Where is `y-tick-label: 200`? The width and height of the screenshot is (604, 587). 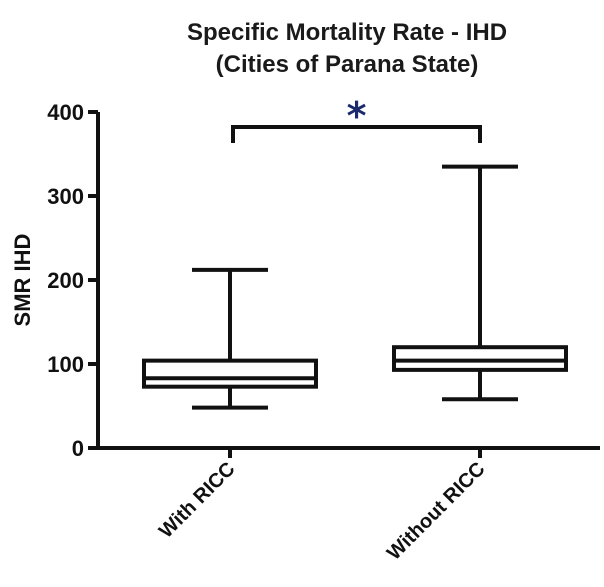
y-tick-label: 200 is located at coordinates (65, 280).